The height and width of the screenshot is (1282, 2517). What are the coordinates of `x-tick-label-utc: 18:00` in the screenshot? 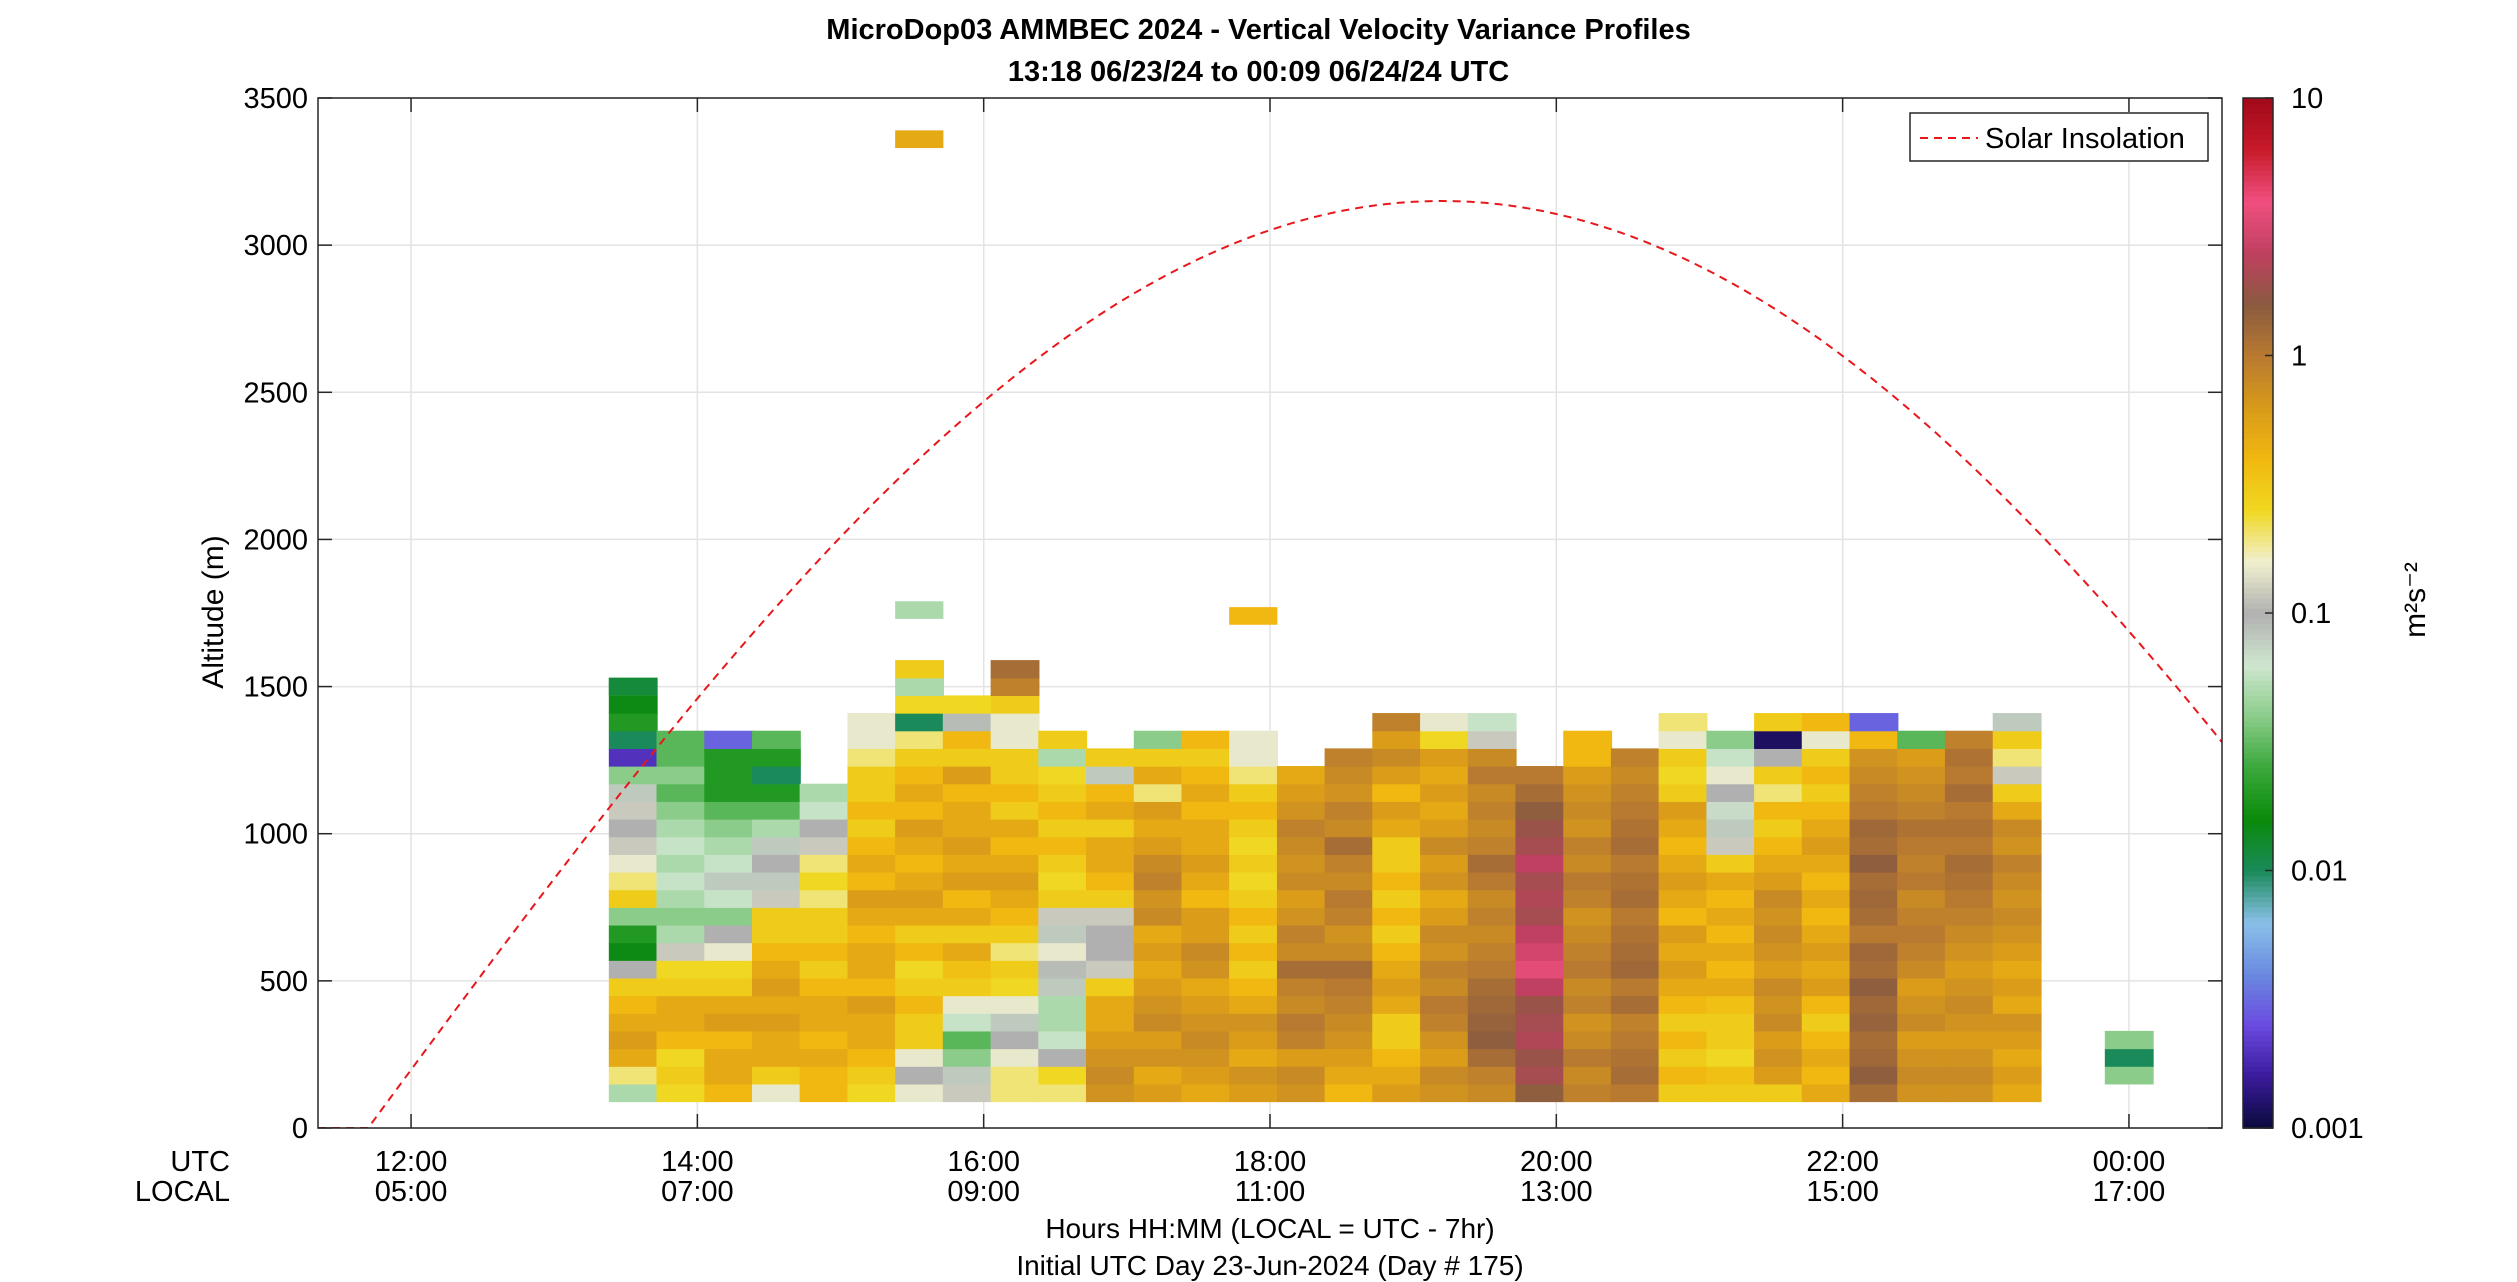 It's located at (1270, 1162).